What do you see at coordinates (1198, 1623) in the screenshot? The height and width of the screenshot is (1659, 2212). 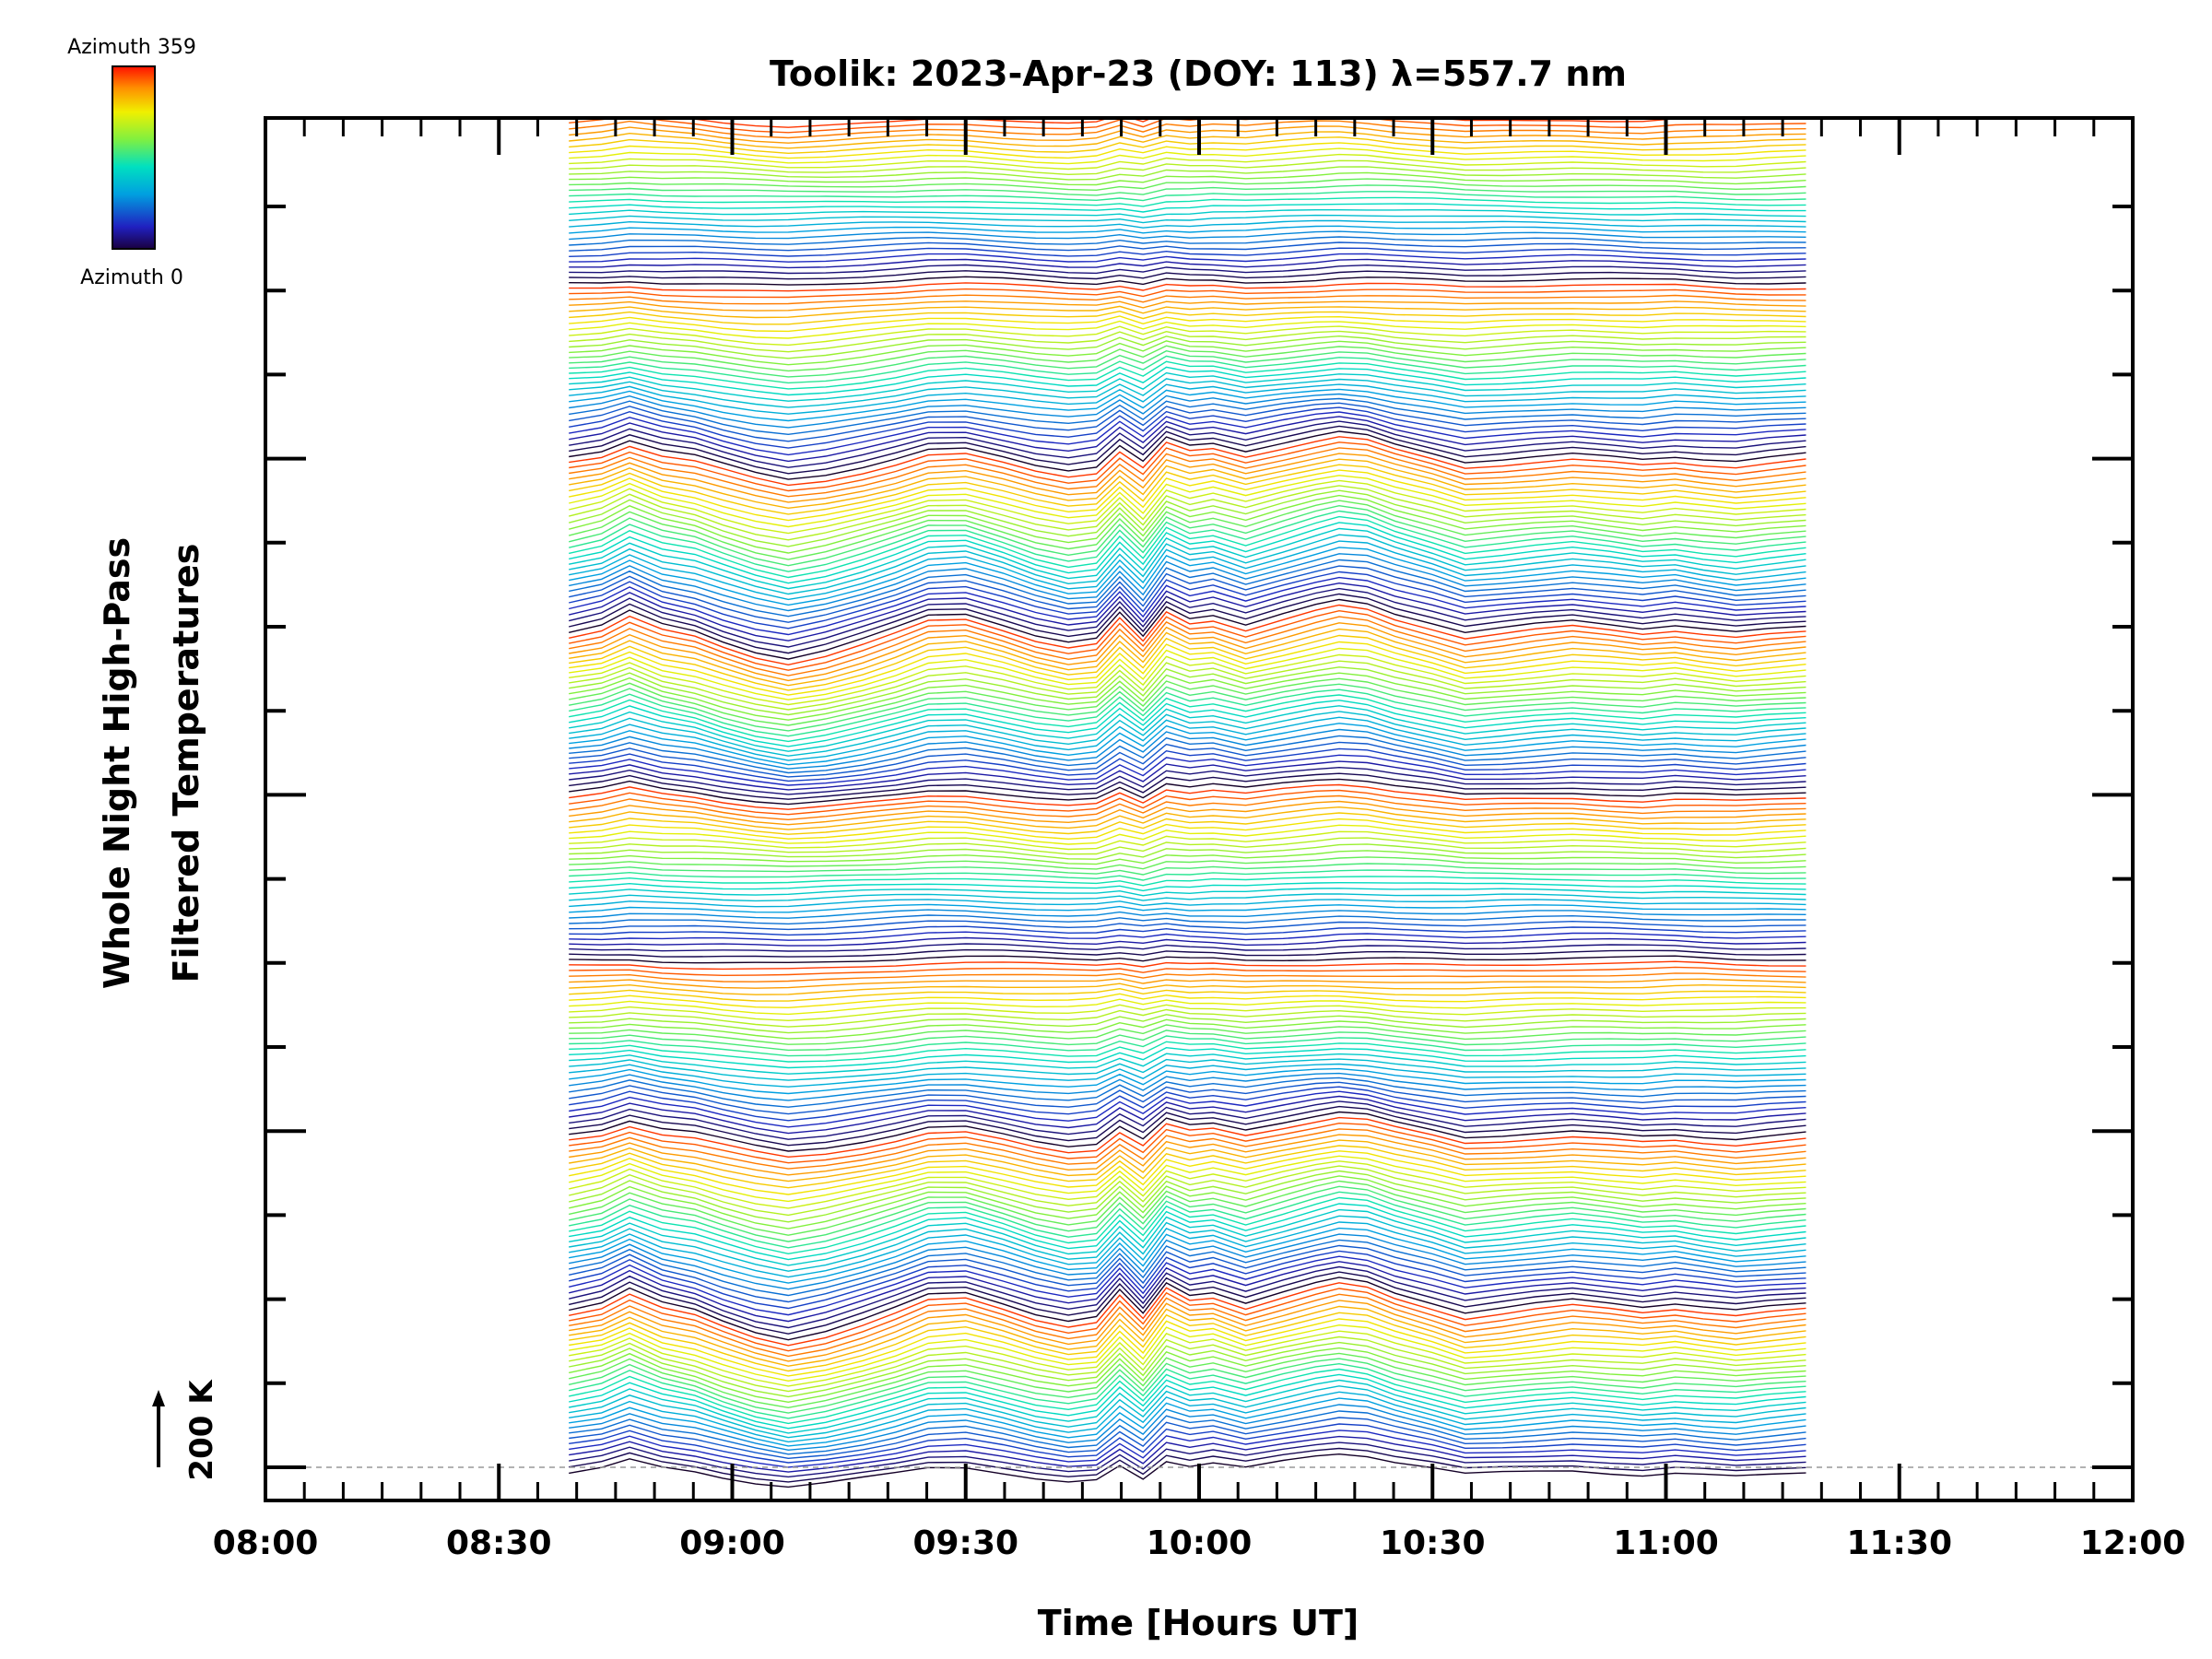 I see `x-axis-label: Time [Hours UT]` at bounding box center [1198, 1623].